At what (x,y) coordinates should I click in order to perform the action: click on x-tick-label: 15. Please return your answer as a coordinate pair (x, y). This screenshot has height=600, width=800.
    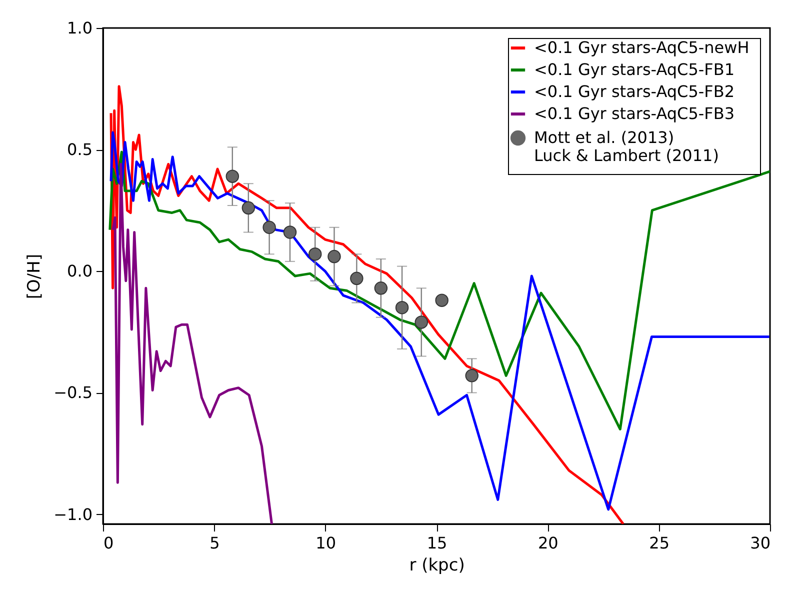
    Looking at the image, I should click on (437, 543).